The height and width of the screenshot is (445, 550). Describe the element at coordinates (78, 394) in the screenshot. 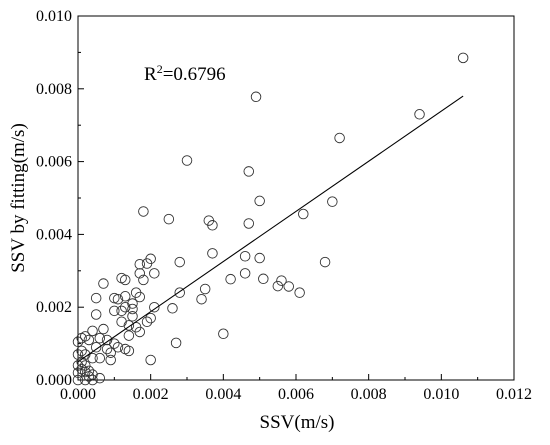

I see `x-tick-label: 0.000` at that location.